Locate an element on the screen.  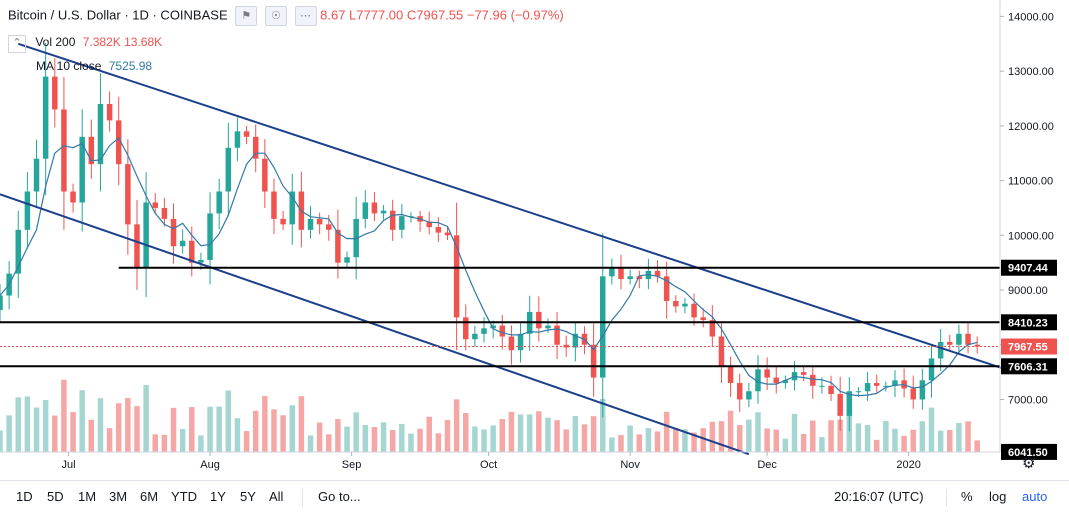
volume-label: Vol 200 is located at coordinates (55, 42).